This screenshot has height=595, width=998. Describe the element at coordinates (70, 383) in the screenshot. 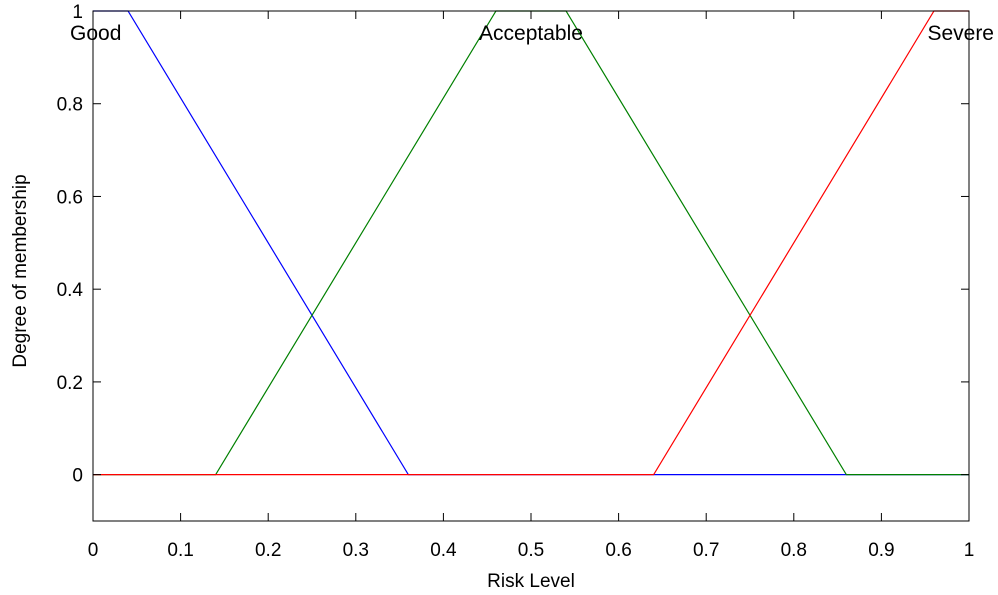

I see `y-tick-label: 0.2` at that location.